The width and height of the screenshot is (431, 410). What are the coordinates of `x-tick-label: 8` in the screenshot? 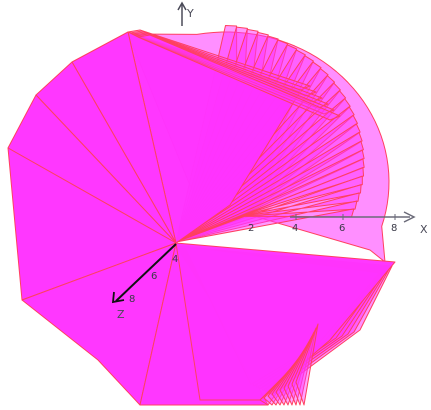 It's located at (394, 228).